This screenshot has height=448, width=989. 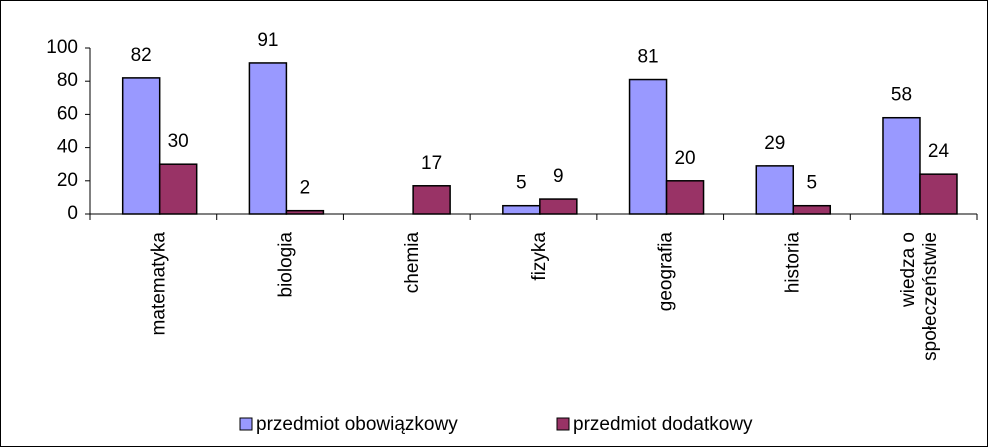 What do you see at coordinates (159, 284) in the screenshot?
I see `x-tick-label: matematyka` at bounding box center [159, 284].